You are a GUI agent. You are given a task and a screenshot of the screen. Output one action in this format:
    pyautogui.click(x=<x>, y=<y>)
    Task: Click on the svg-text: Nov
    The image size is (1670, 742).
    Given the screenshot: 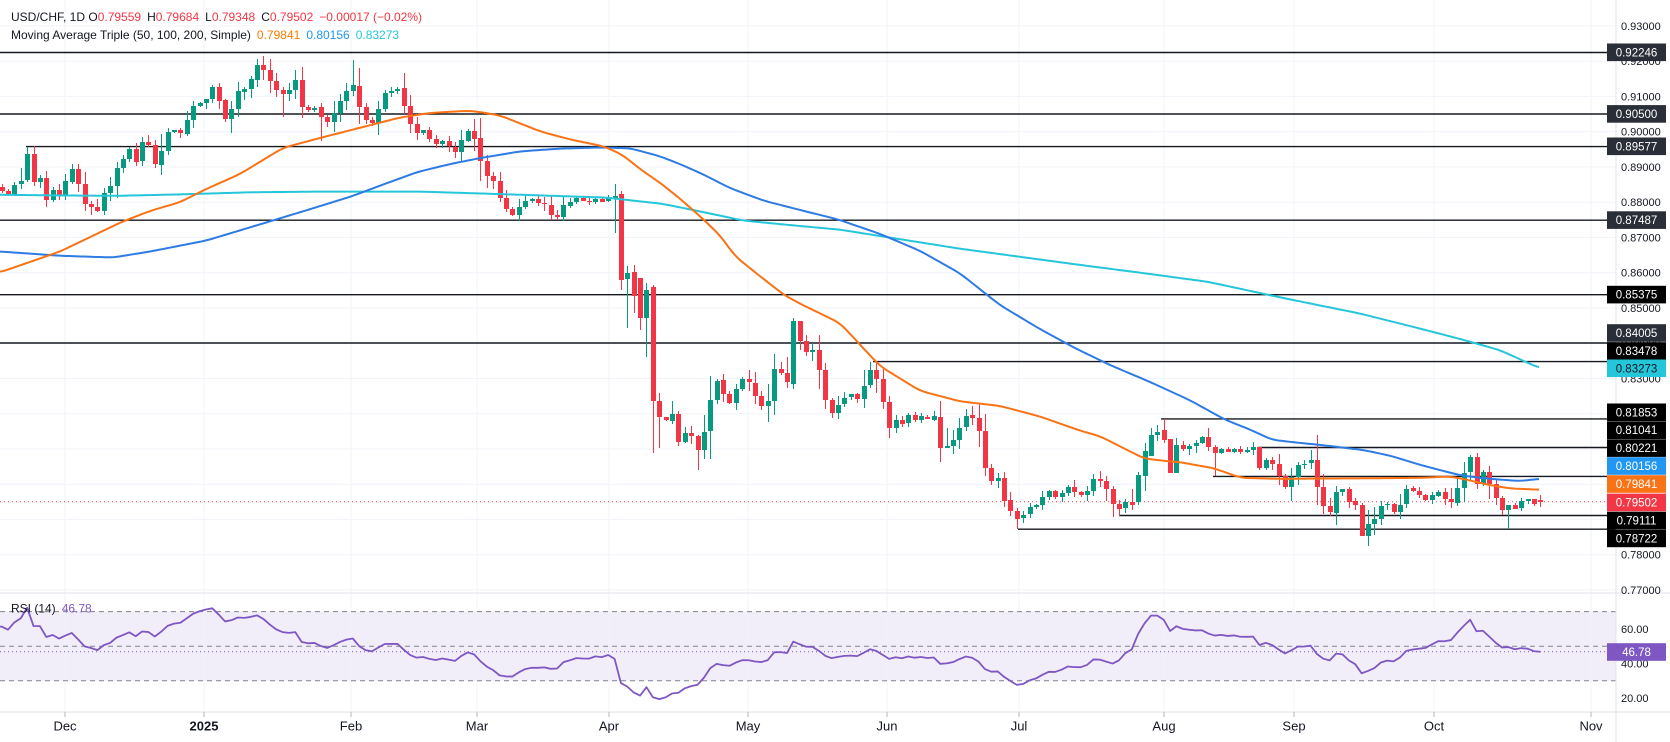 What is the action you would take?
    pyautogui.click(x=1591, y=726)
    